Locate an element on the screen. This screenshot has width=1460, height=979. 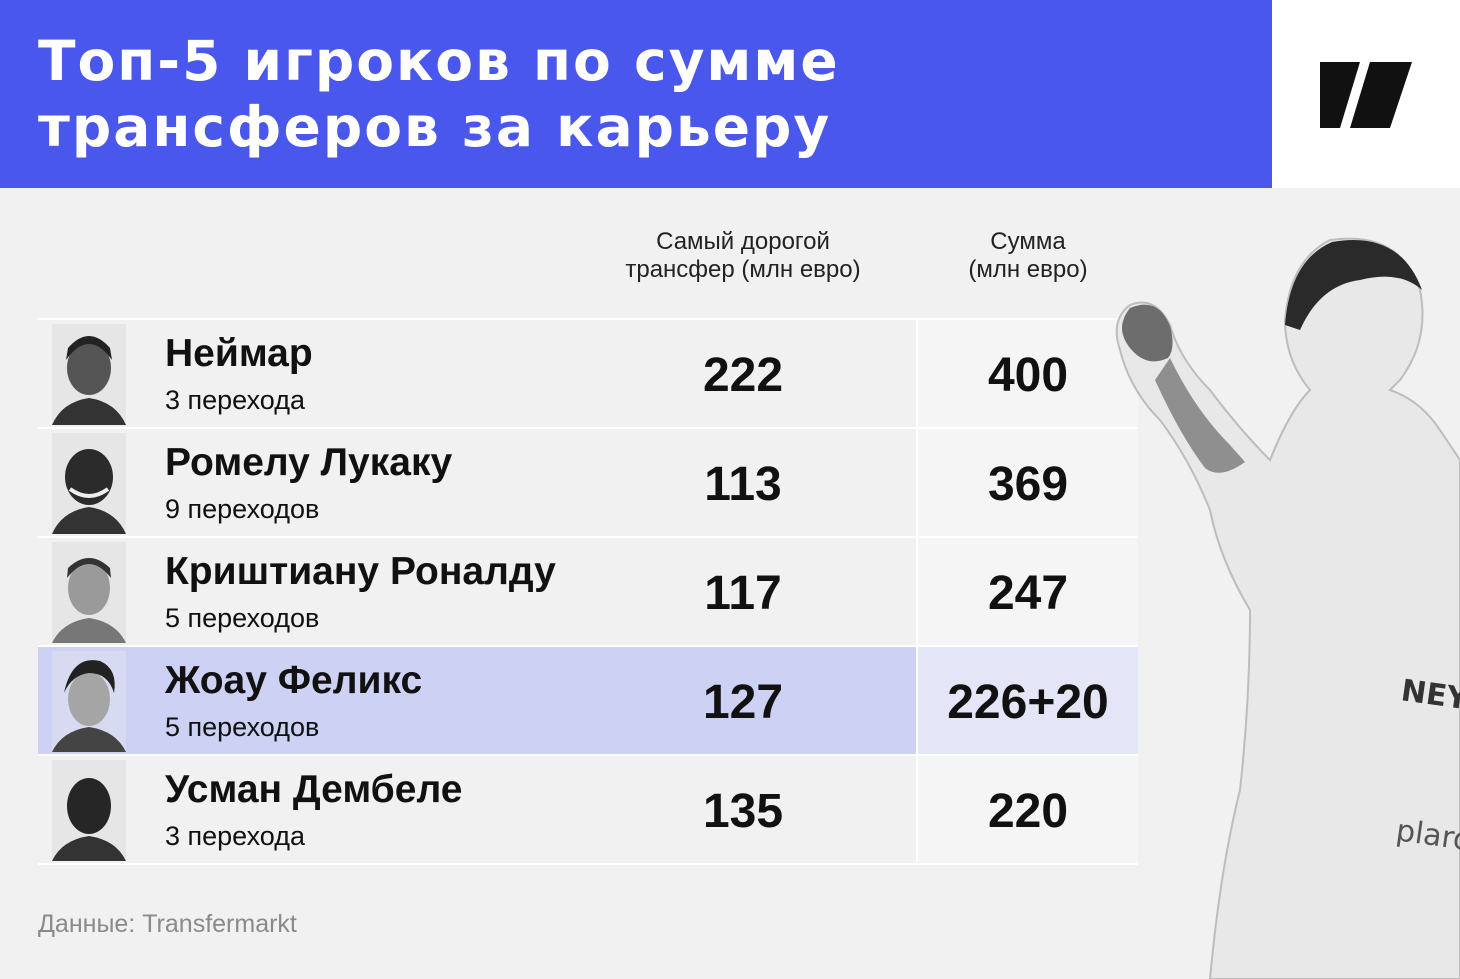
column-header-top-transfer: Самый дорогой трансфер (млн евро) is located at coordinates (743, 256).